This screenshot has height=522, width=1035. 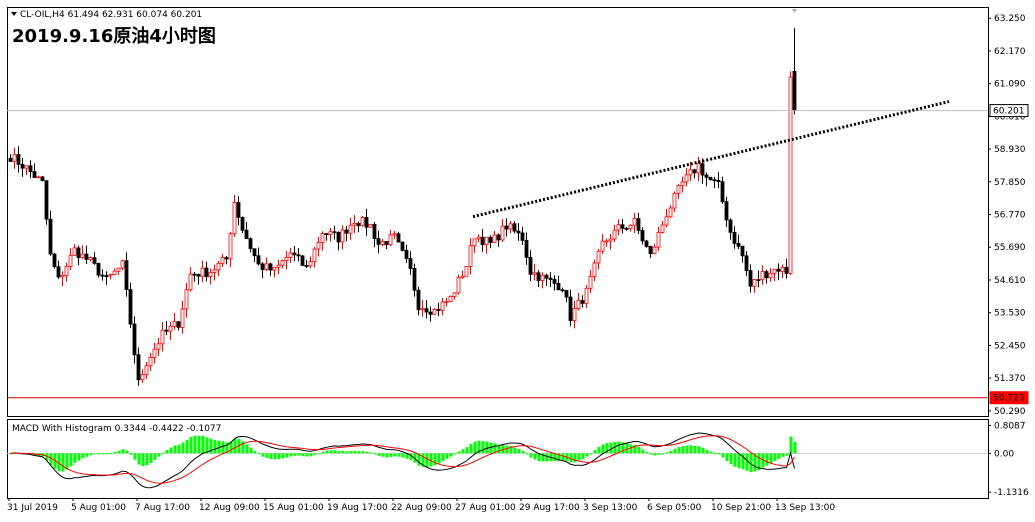 What do you see at coordinates (14, 14) in the screenshot?
I see `dropdown-triangle-icon` at bounding box center [14, 14].